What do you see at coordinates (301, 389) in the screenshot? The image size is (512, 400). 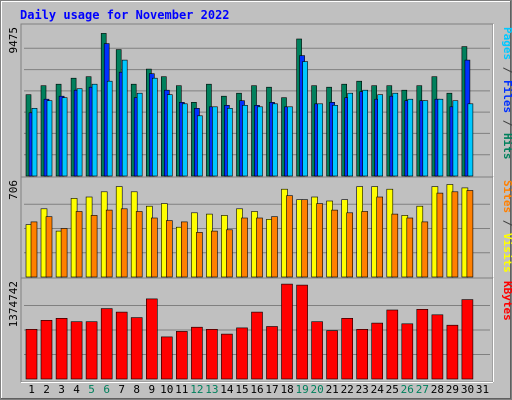 I see `x-tick-label-19: 19` at bounding box center [301, 389].